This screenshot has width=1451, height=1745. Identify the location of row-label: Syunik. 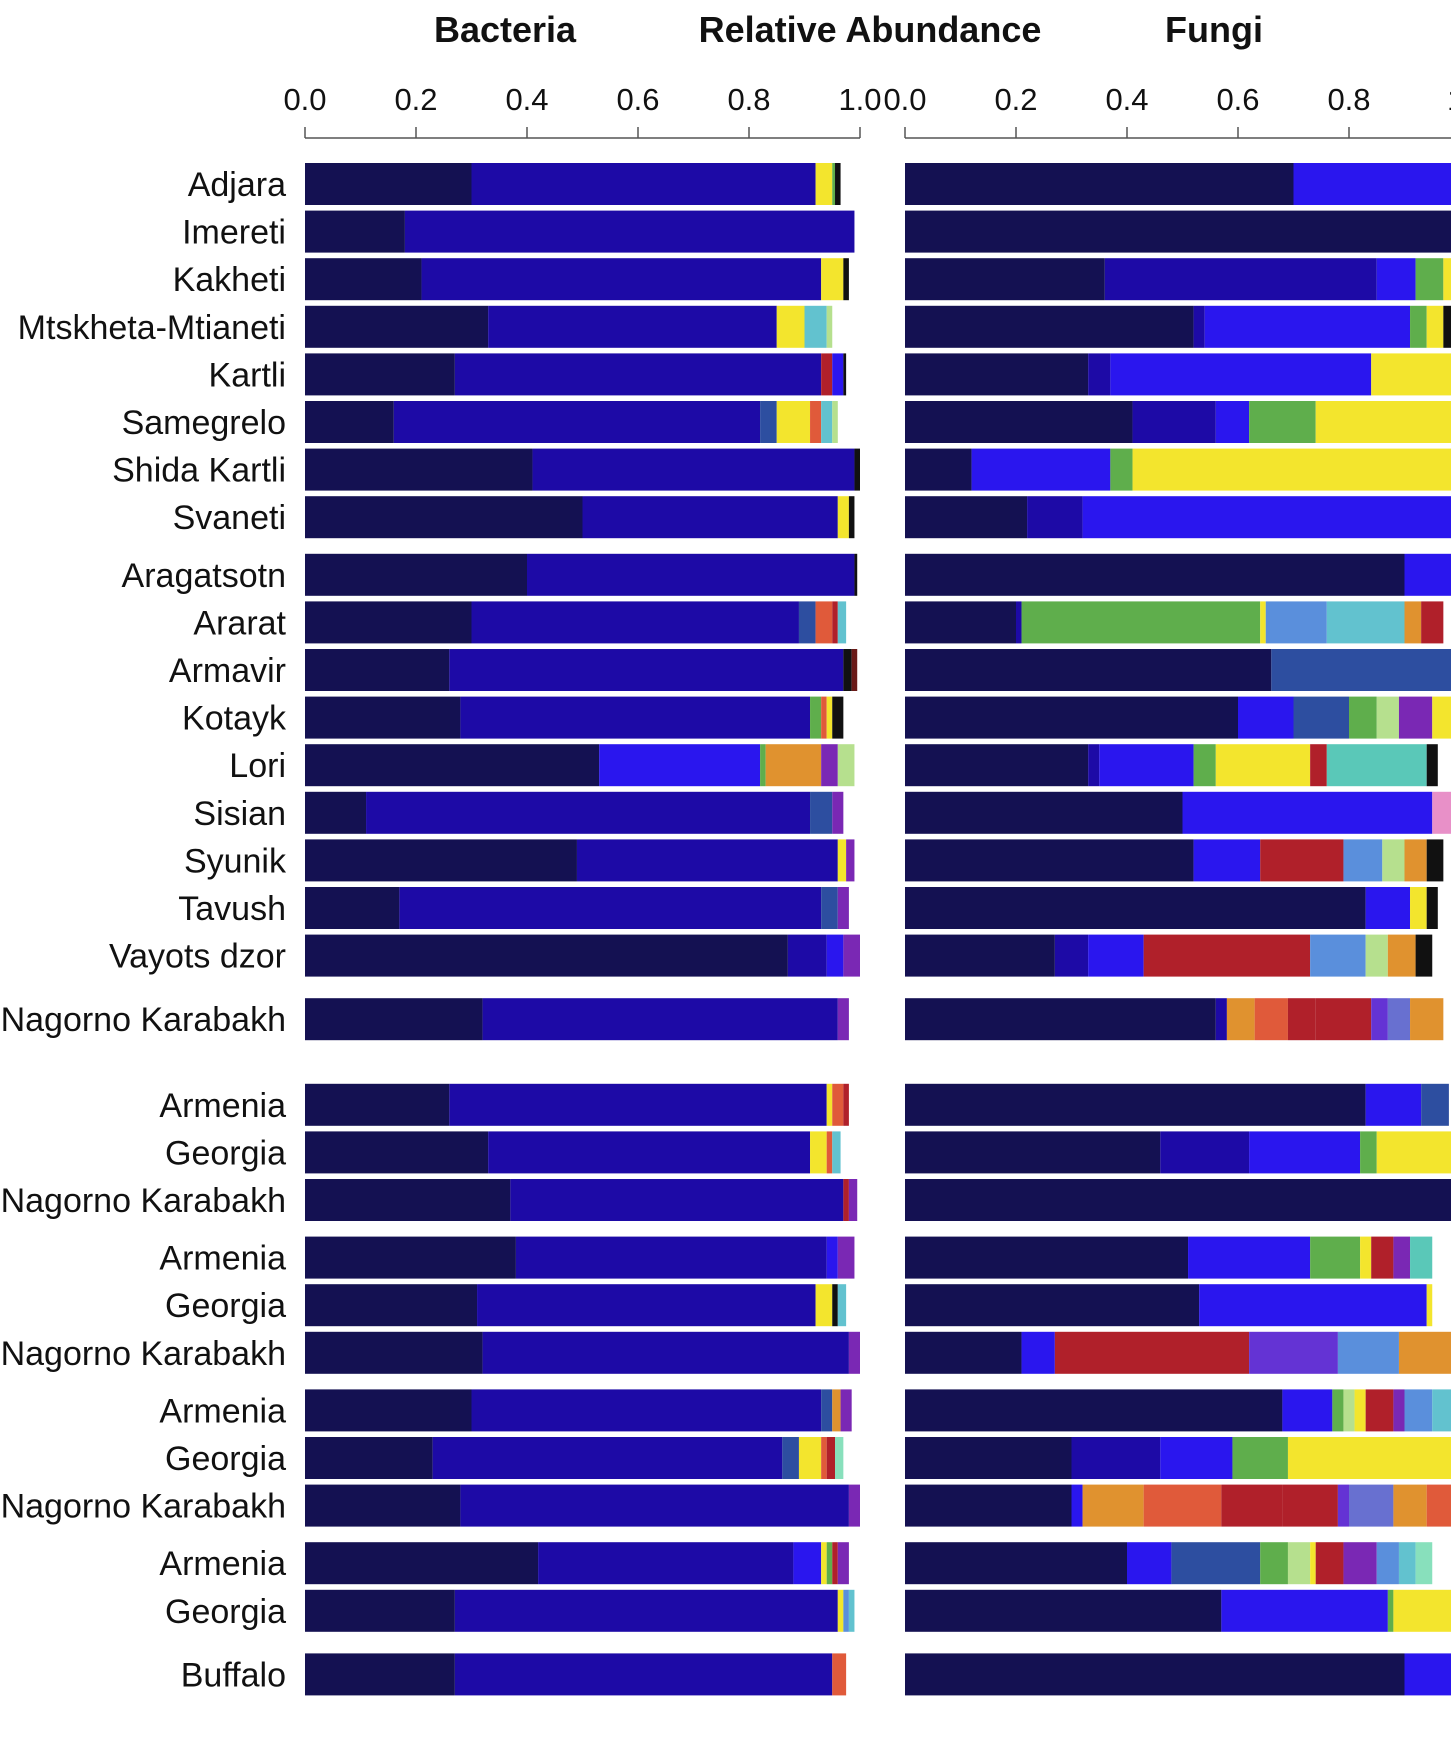
(235, 861).